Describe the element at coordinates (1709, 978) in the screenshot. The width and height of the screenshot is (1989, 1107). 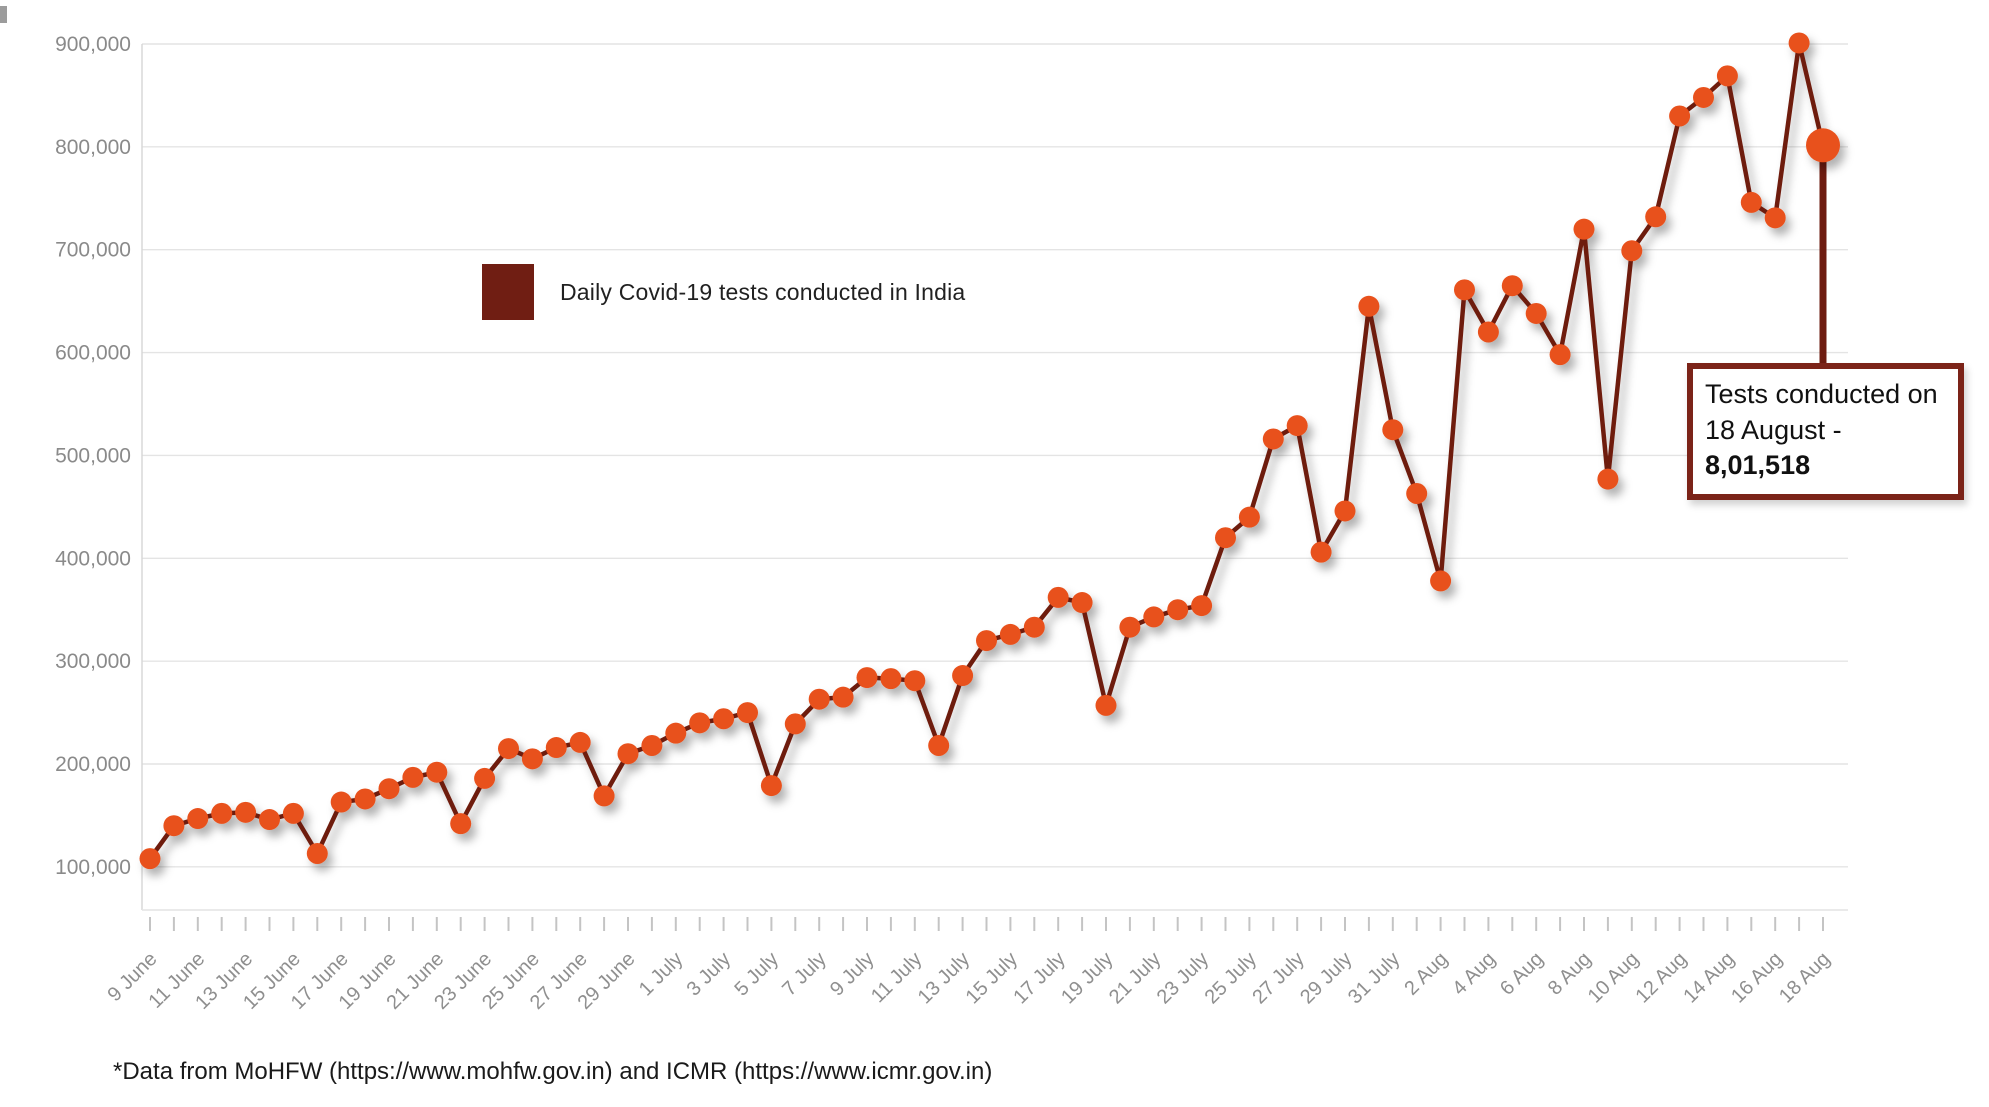
I see `x-axis-tick-label: 14 Aug` at that location.